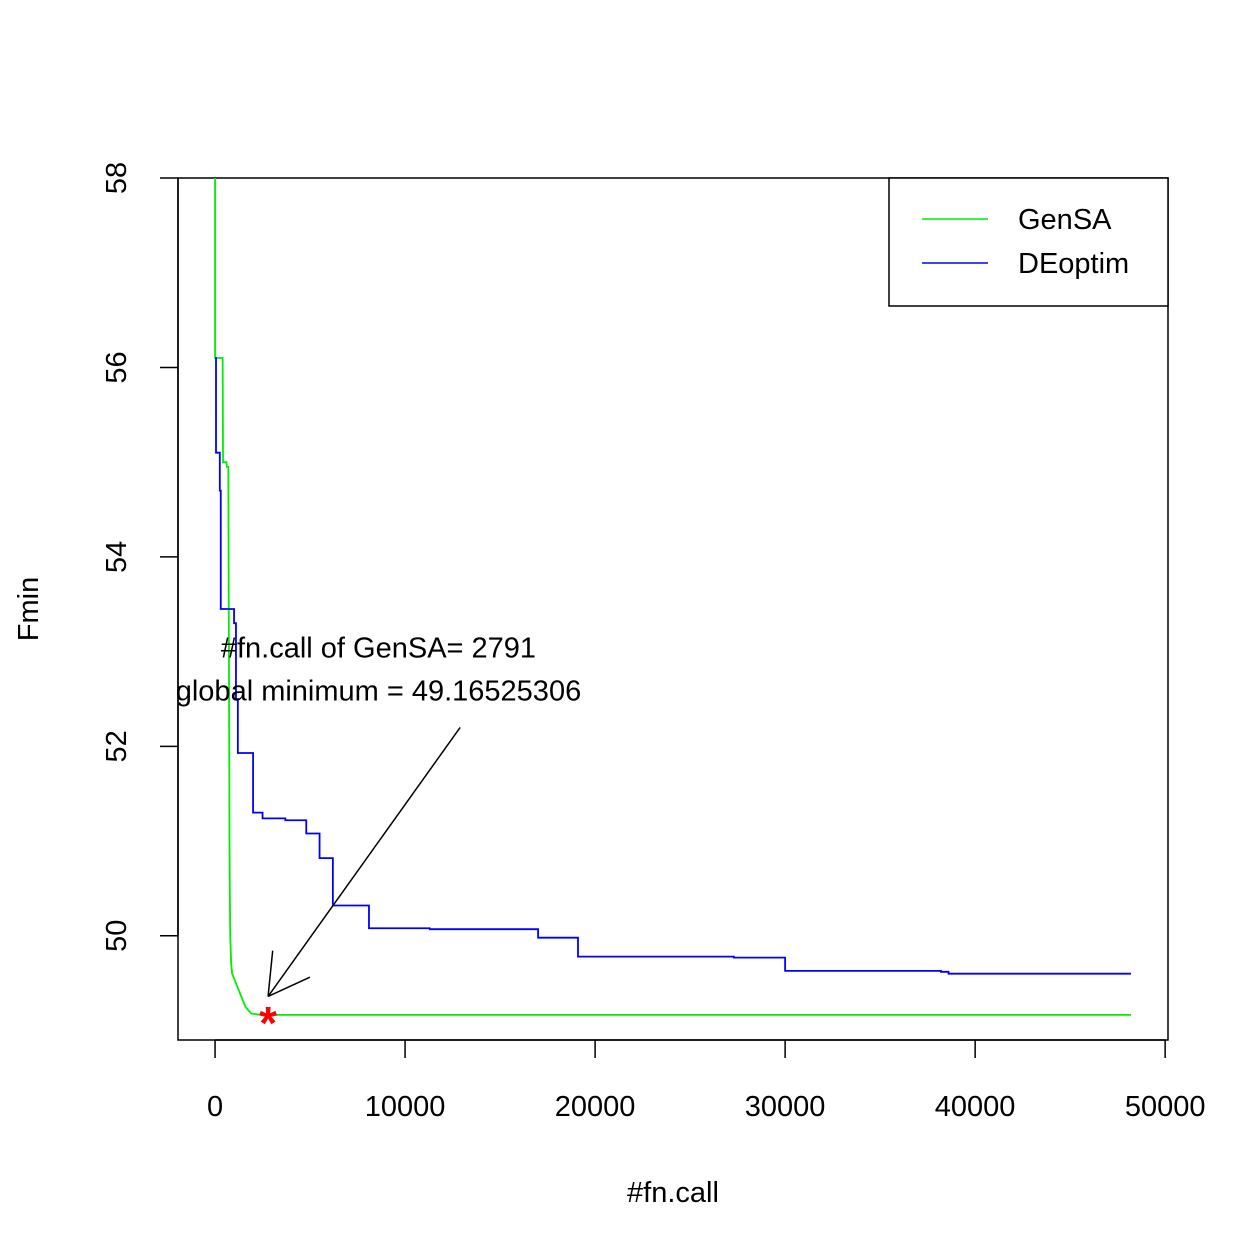 The height and width of the screenshot is (1260, 1260). I want to click on arrow-shaft, so click(364, 861).